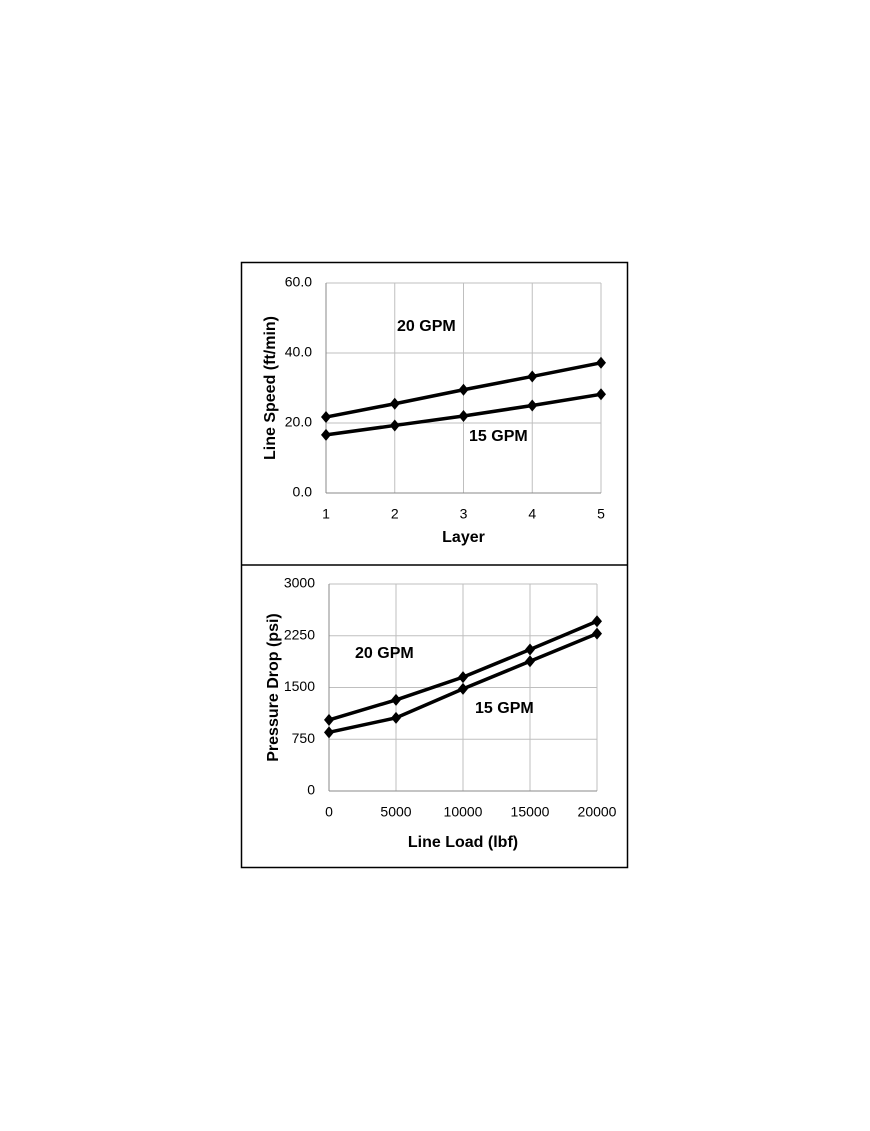 The width and height of the screenshot is (870, 1131). What do you see at coordinates (299, 686) in the screenshot?
I see `y-tick-label: 1500` at bounding box center [299, 686].